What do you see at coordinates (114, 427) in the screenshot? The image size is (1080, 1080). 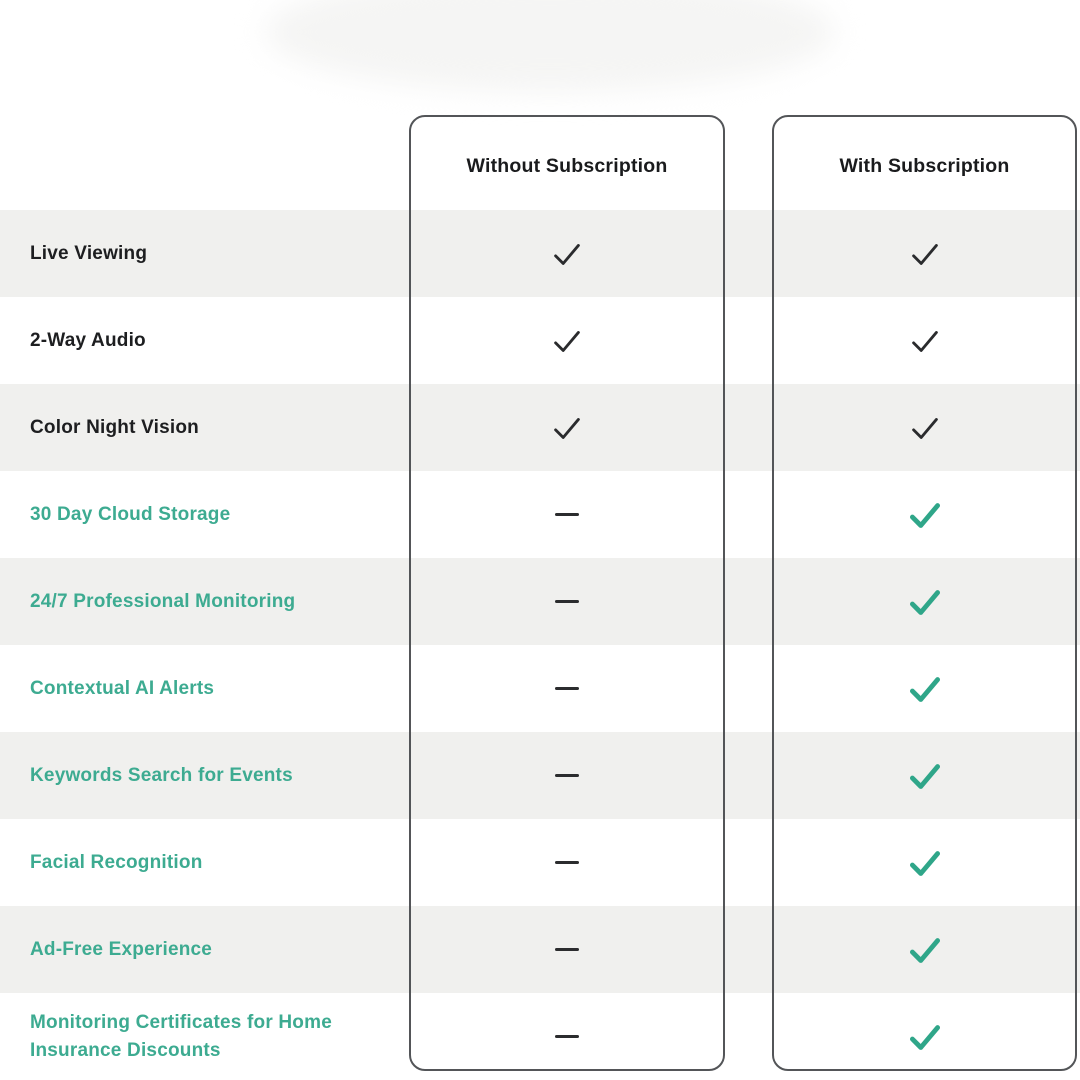 I see `feature-label: Color Night Vision` at bounding box center [114, 427].